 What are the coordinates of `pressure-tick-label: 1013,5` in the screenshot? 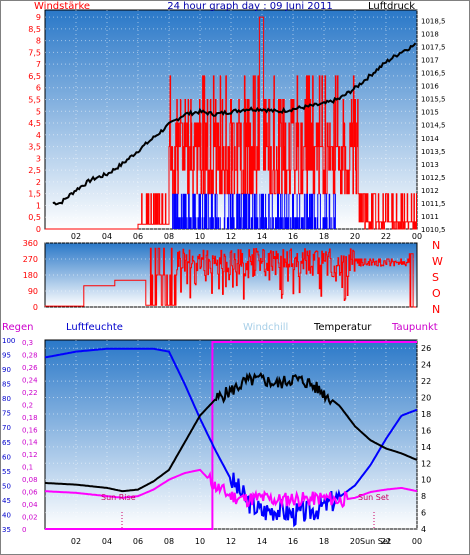 It's located at (433, 152).